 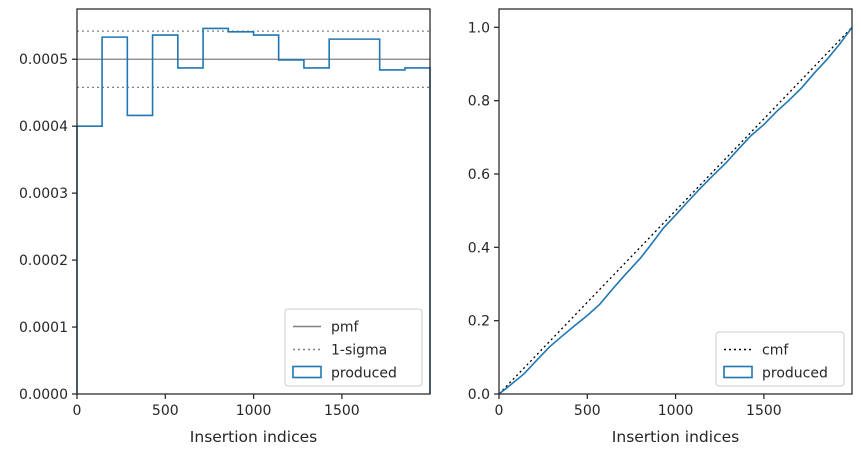 What do you see at coordinates (479, 248) in the screenshot?
I see `y-tick-label: 0.4` at bounding box center [479, 248].